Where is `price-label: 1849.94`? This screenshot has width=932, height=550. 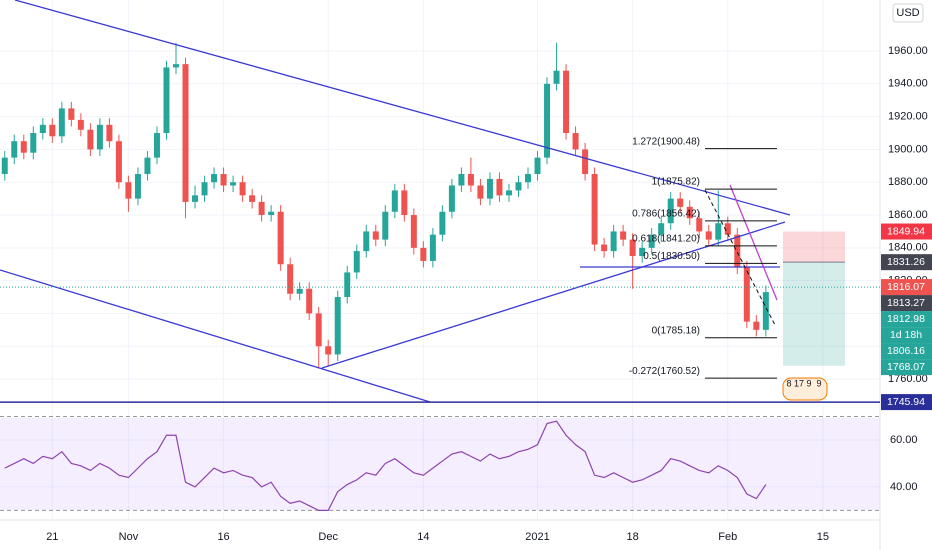 price-label: 1849.94 is located at coordinates (906, 231).